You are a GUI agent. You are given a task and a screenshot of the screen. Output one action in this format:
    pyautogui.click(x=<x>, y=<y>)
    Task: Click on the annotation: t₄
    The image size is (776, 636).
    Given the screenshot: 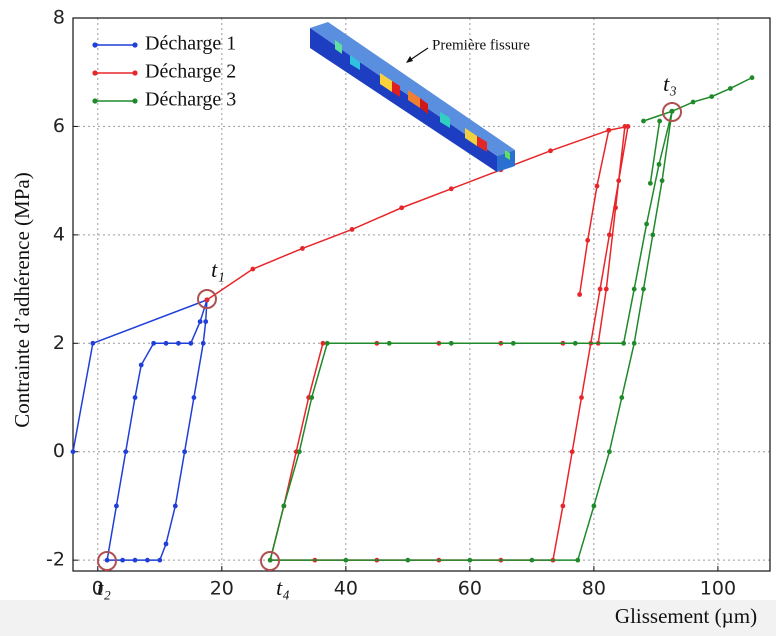 What is the action you would take?
    pyautogui.click(x=283, y=587)
    